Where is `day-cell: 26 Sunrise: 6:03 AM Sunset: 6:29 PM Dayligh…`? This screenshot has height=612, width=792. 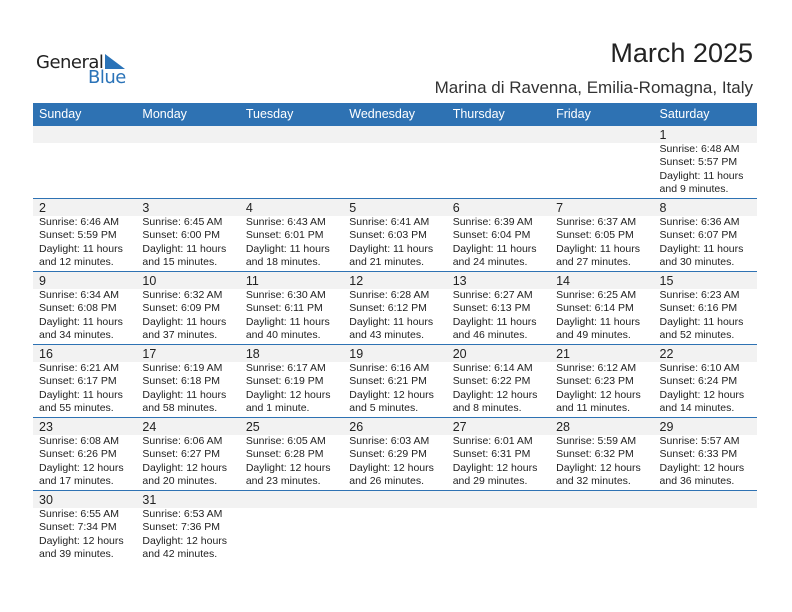
day-cell: 26 Sunrise: 6:03 AM Sunset: 6:29 PM Dayligh… is located at coordinates (394, 454).